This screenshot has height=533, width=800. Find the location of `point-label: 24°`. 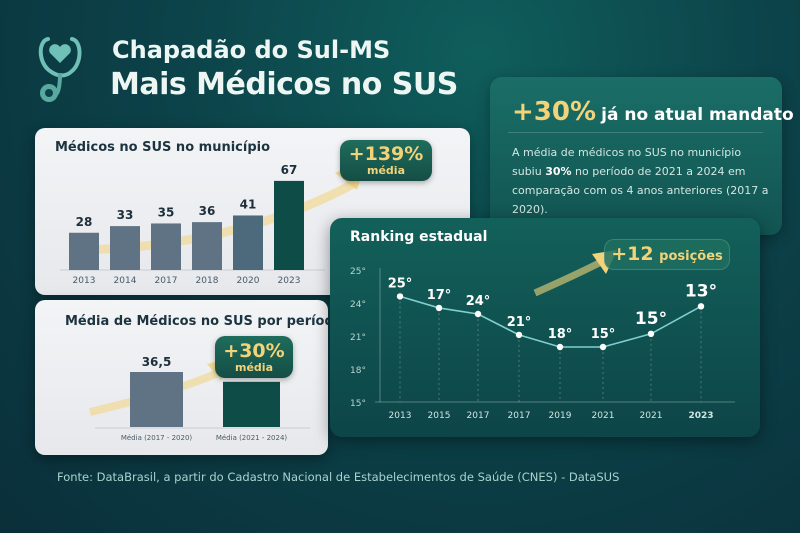

point-label: 24° is located at coordinates (478, 301).